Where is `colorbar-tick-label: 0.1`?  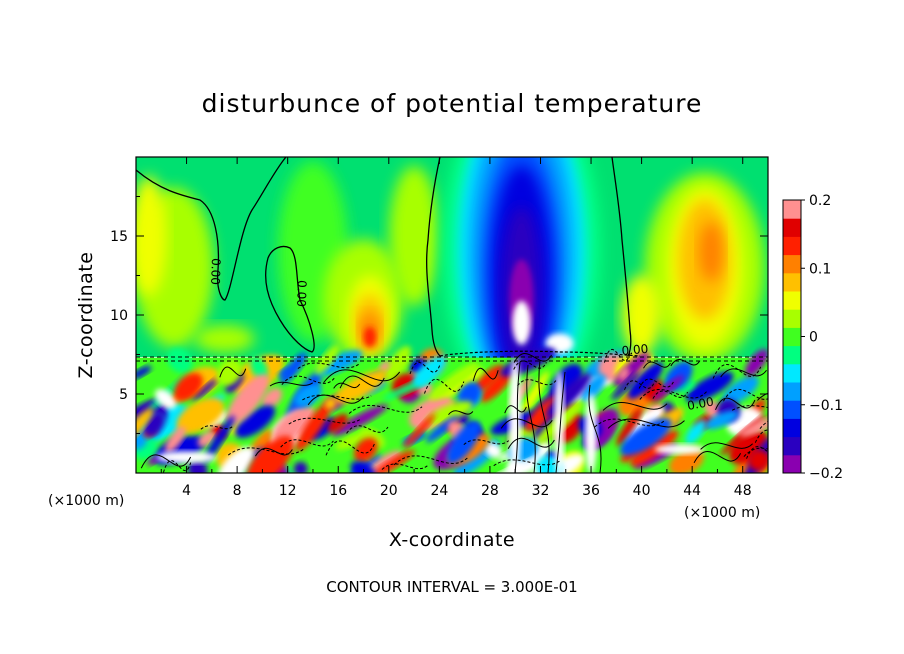
colorbar-tick-label: 0.1 is located at coordinates (820, 269).